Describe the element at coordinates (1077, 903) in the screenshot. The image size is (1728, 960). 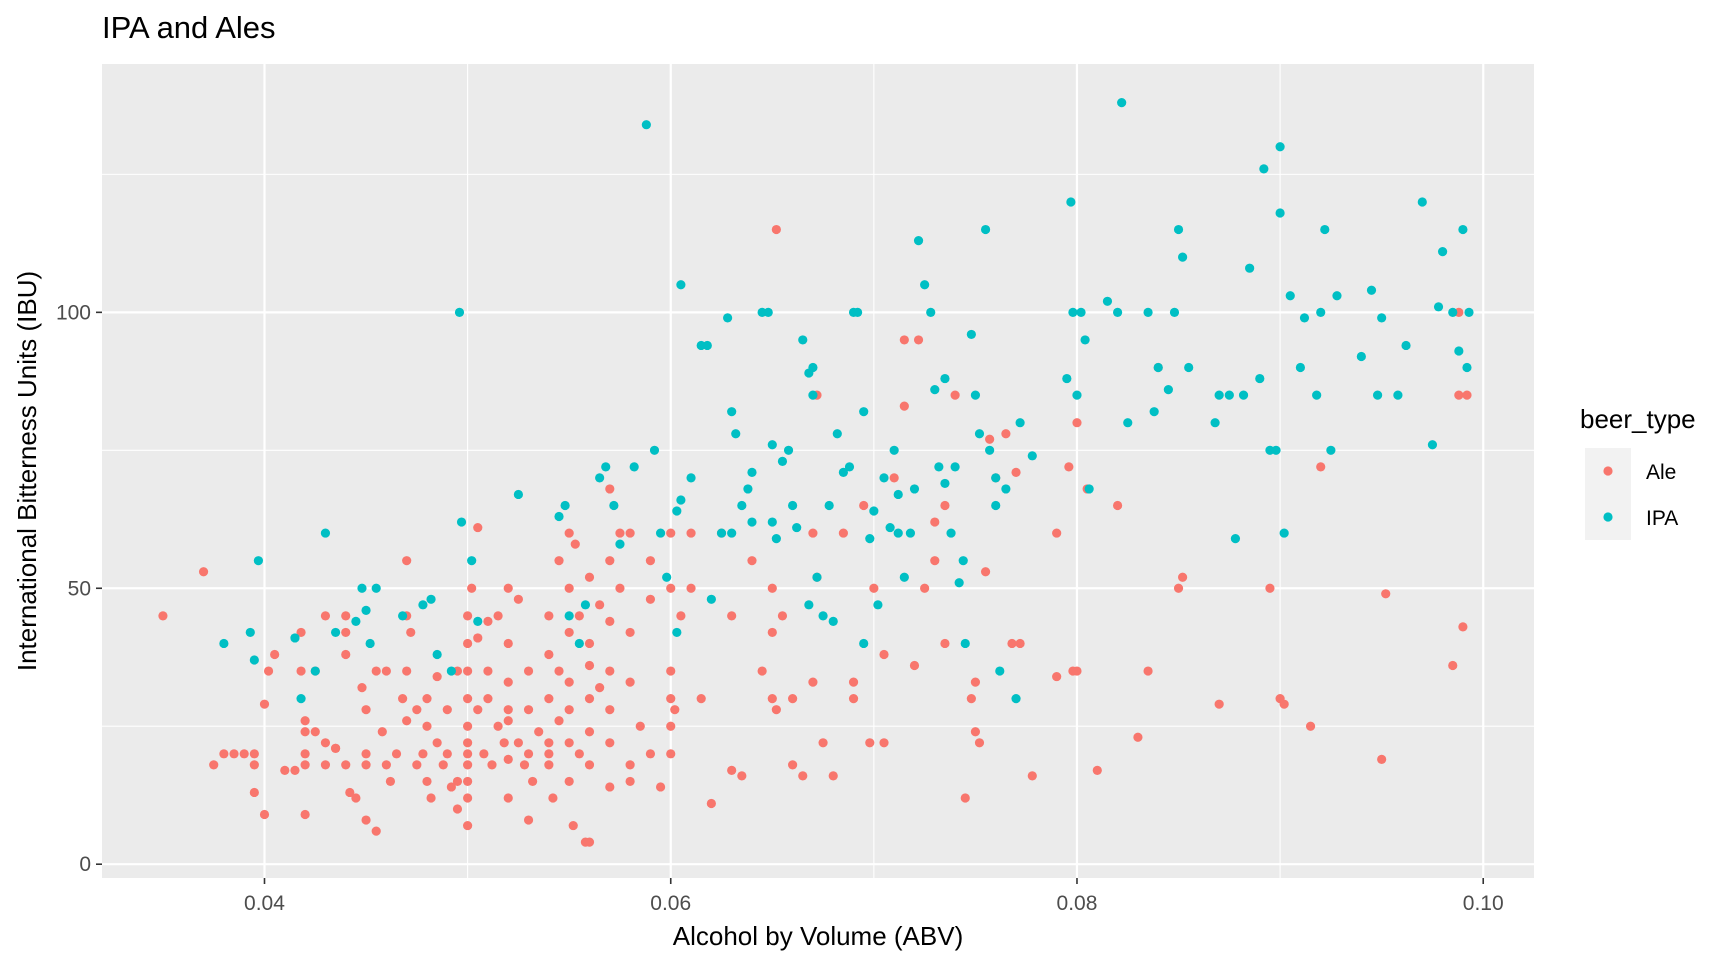
I see `x-tick-label: 0.08` at that location.